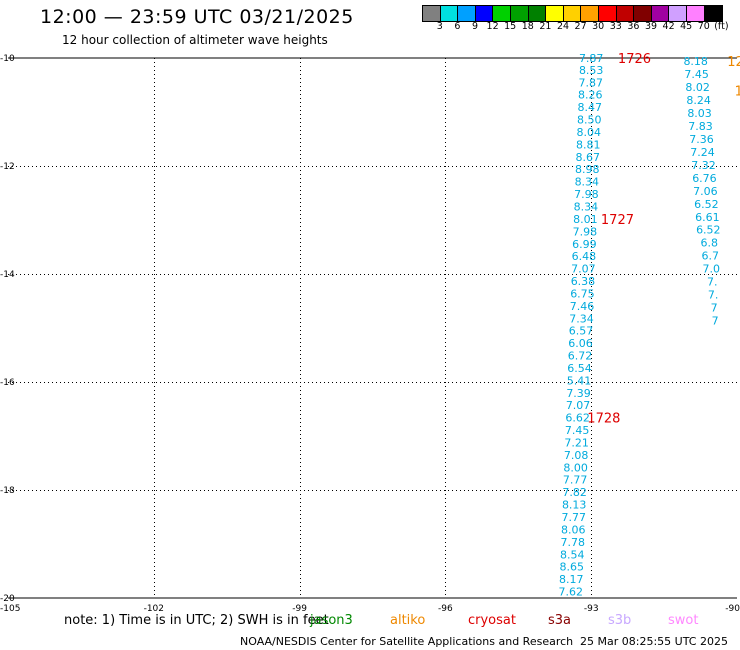 The height and width of the screenshot is (650, 740). I want to click on wave-height-point: 8.54, so click(572, 554).